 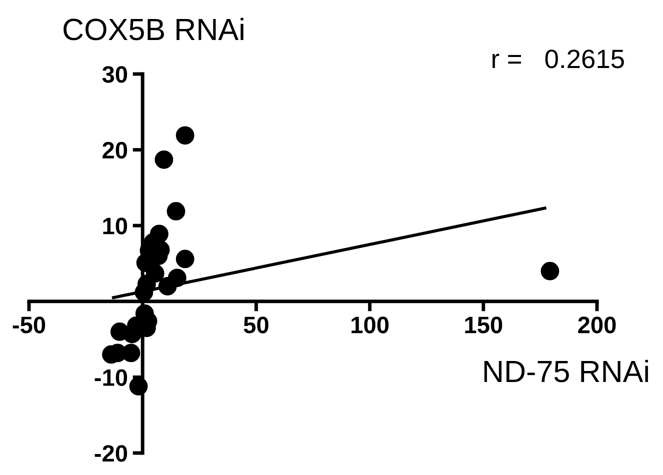 What do you see at coordinates (597, 325) in the screenshot?
I see `x-tick-label: 200` at bounding box center [597, 325].